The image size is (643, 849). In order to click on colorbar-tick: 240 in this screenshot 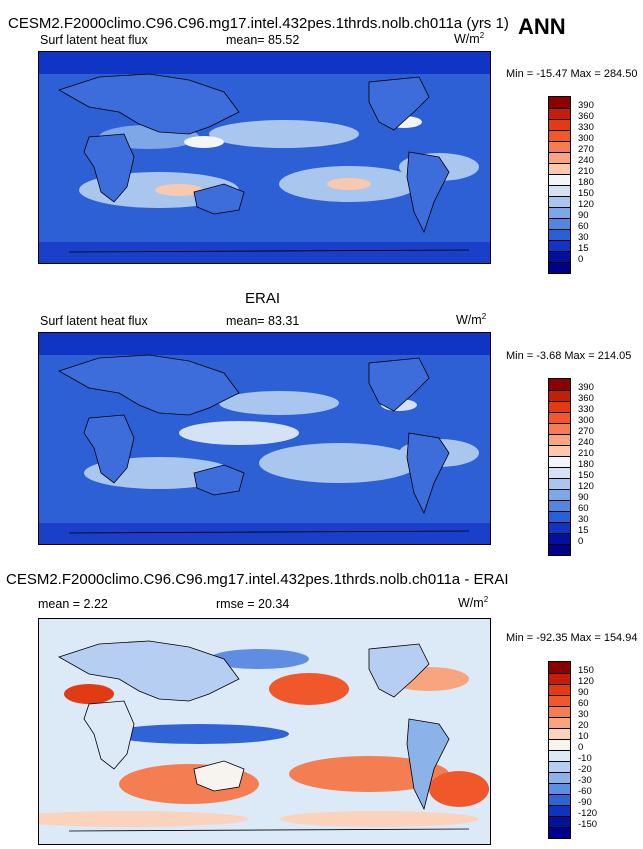, I will do `click(586, 160)`.